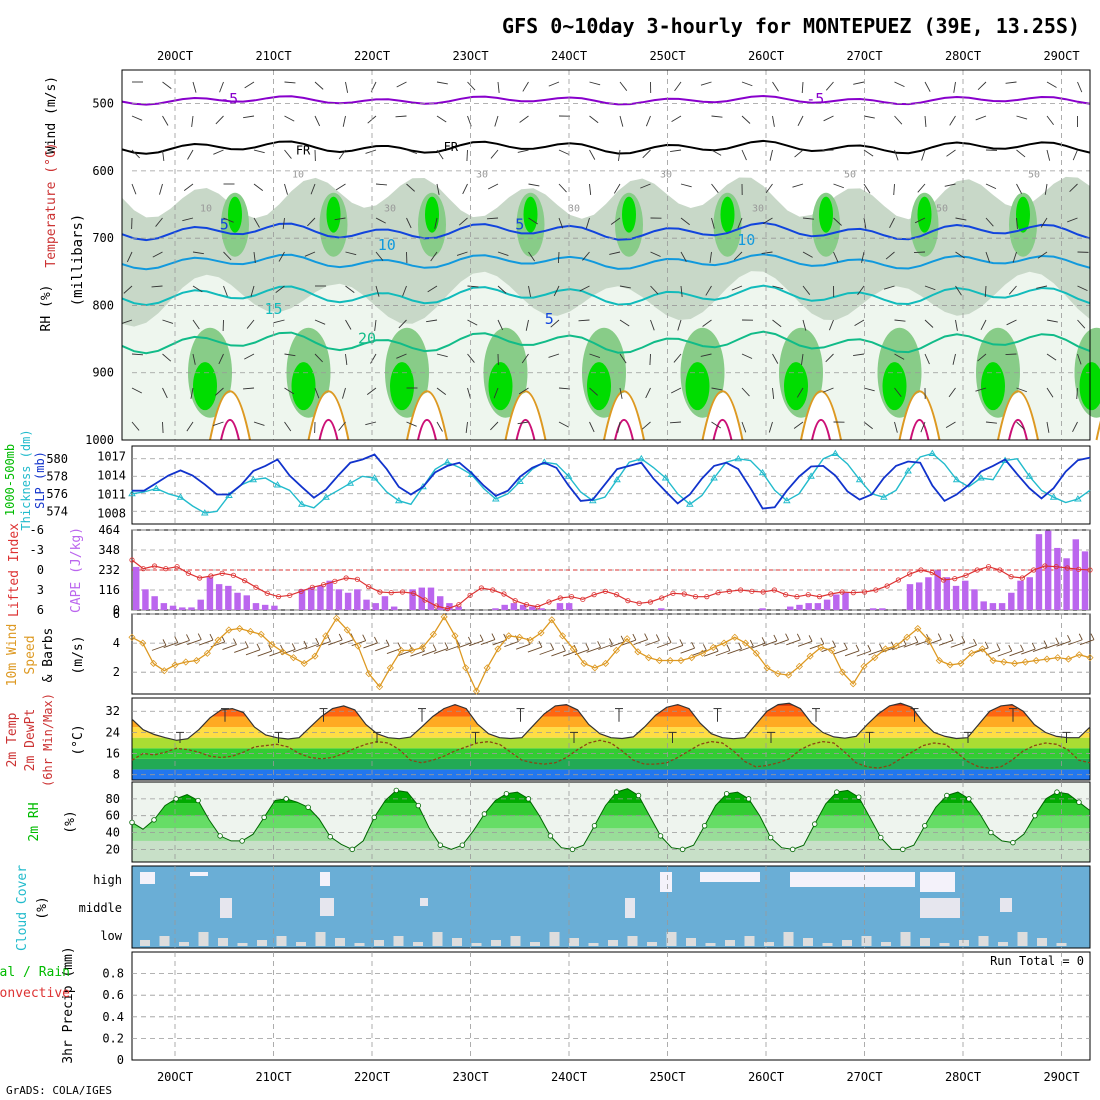 The image size is (1100, 1100). What do you see at coordinates (519, 225) in the screenshot?
I see `isotherm-label: 5` at bounding box center [519, 225].